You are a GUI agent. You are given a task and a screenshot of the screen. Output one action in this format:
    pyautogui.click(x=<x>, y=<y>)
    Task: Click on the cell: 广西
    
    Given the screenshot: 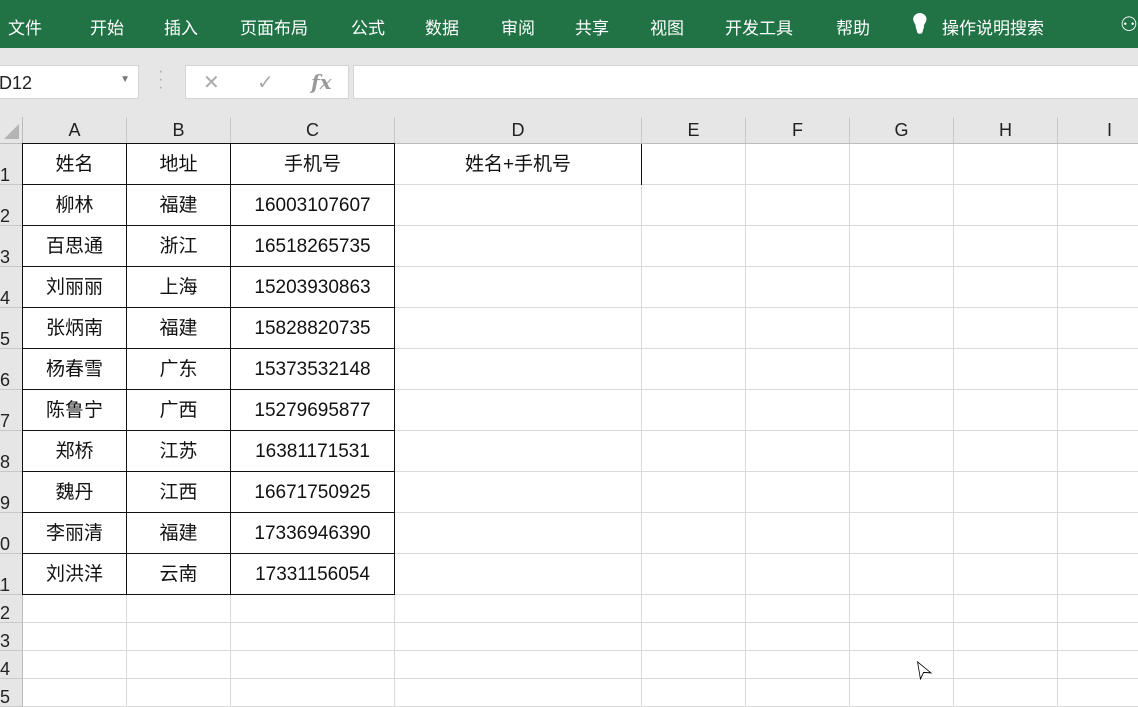 What is the action you would take?
    pyautogui.click(x=178, y=410)
    